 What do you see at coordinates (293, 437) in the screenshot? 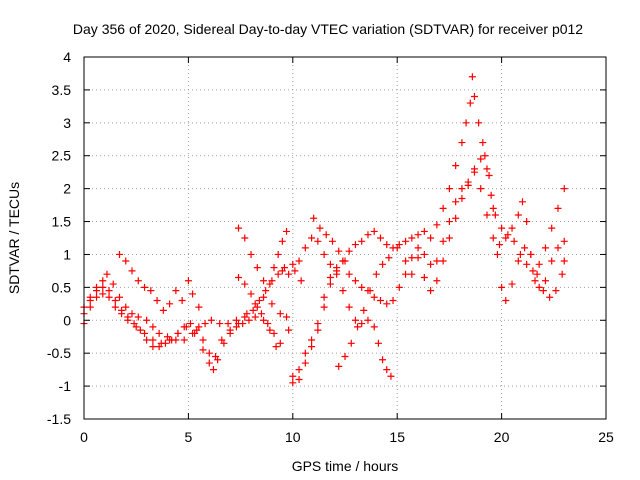
I see `x-tick-label: 10` at bounding box center [293, 437].